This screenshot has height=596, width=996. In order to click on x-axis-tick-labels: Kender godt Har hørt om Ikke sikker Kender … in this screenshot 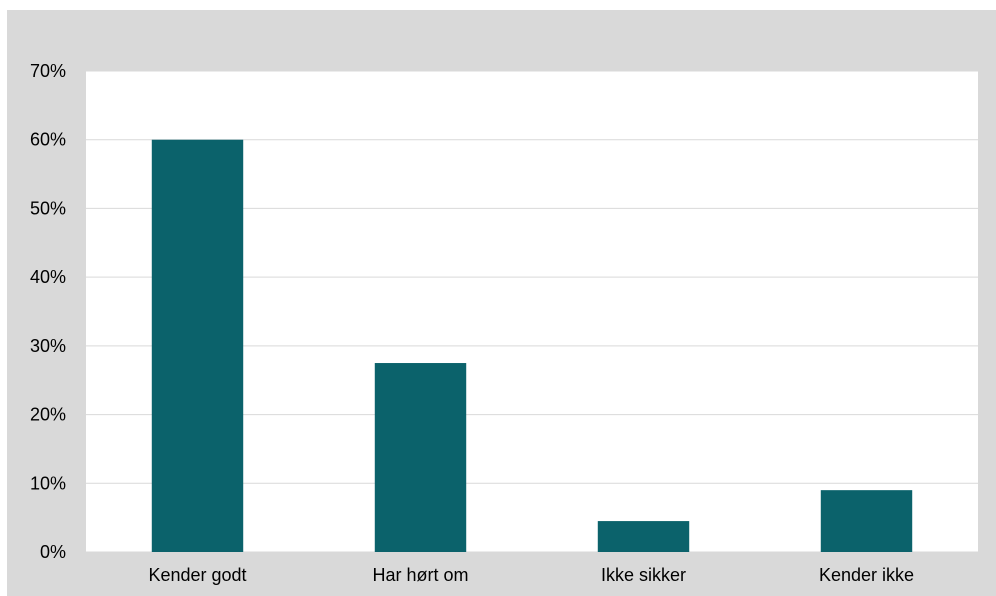, I will do `click(531, 575)`.